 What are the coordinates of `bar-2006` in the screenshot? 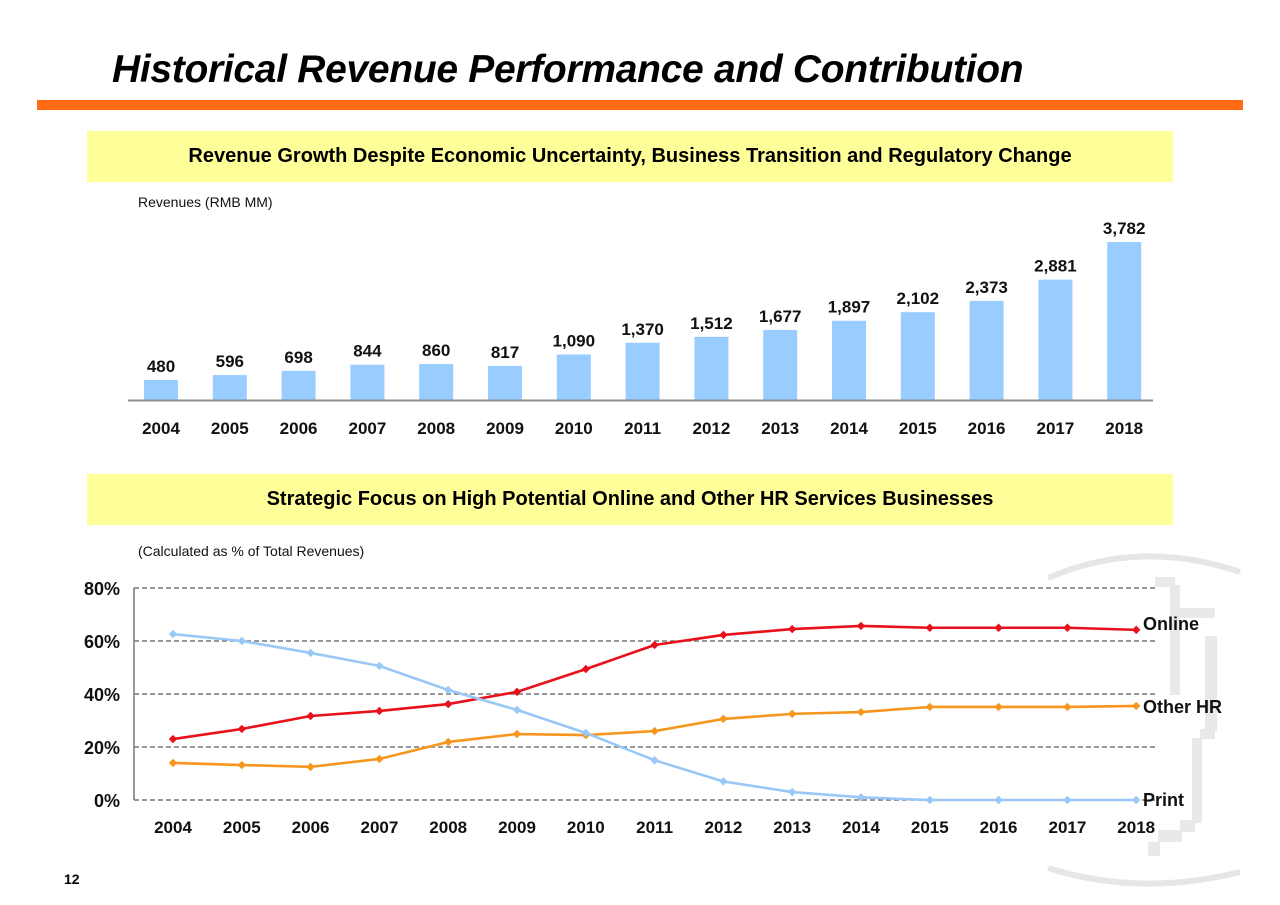 It's located at (298, 385).